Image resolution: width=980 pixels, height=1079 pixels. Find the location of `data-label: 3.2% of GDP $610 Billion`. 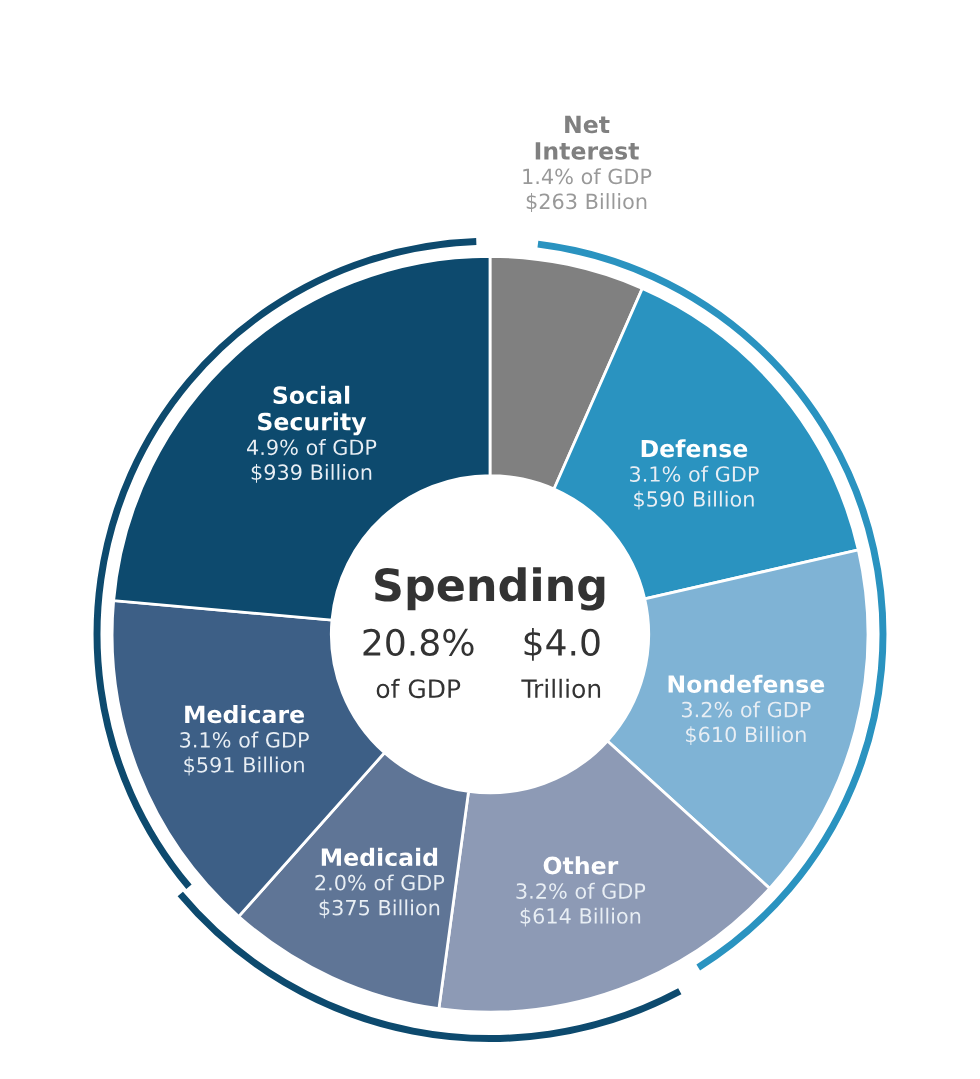

data-label: 3.2% of GDP $610 Billion is located at coordinates (746, 723).